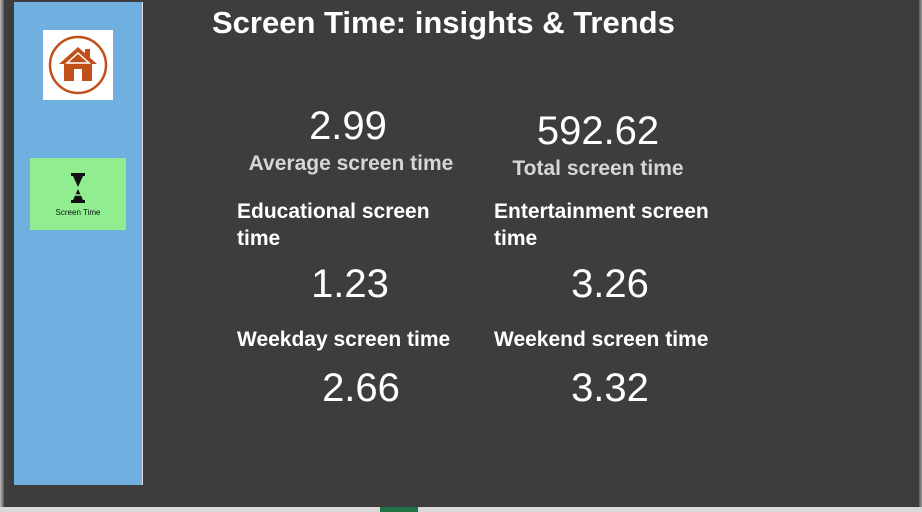 This screenshot has height=512, width=922. I want to click on window-left-edge, so click(2, 256).